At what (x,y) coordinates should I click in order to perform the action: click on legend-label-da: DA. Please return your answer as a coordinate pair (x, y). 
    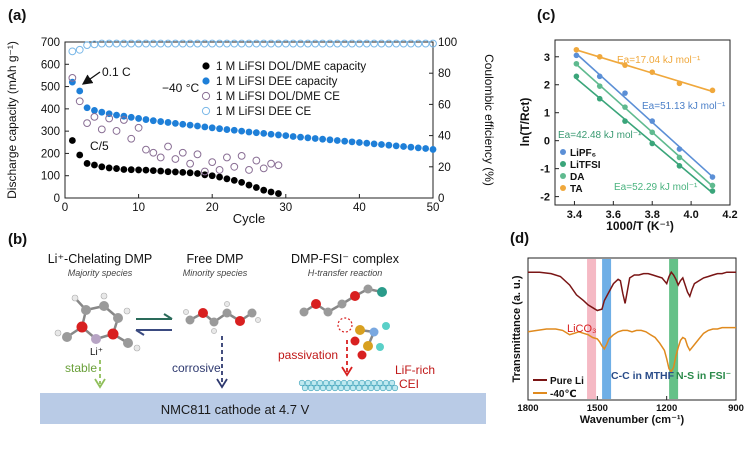
    Looking at the image, I should click on (577, 177).